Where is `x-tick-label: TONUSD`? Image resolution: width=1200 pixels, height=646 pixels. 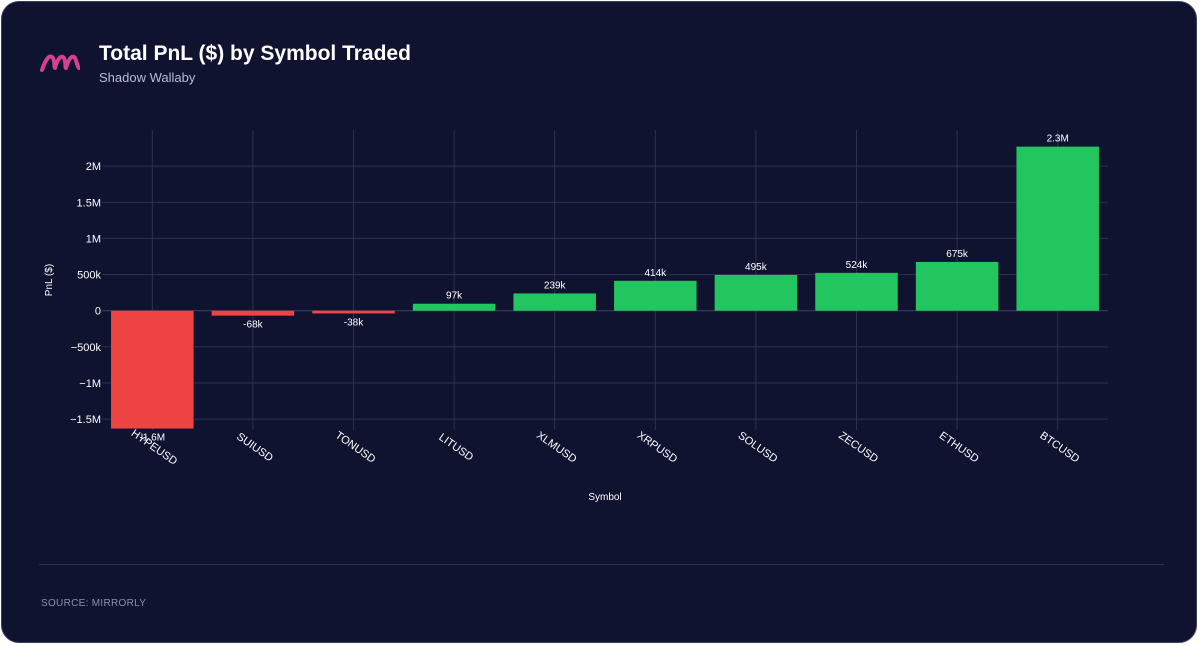 x-tick-label: TONUSD is located at coordinates (355, 447).